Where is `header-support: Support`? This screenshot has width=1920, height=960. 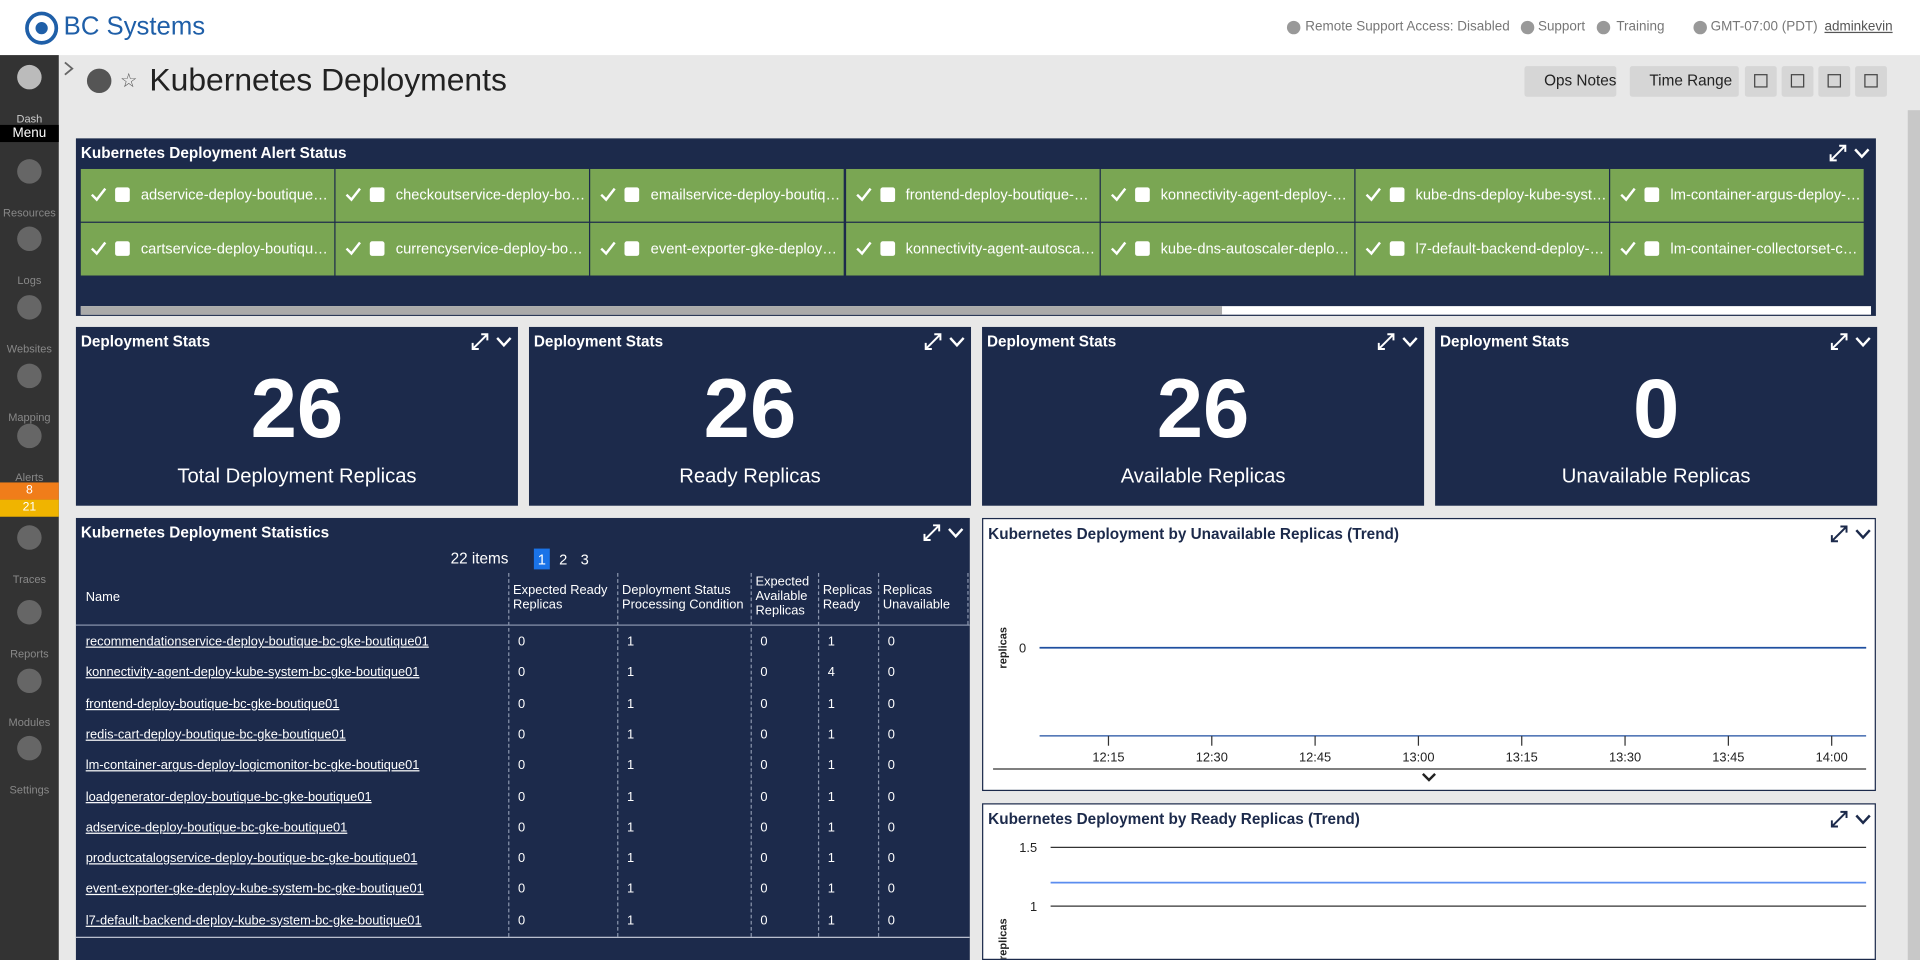 header-support: Support is located at coordinates (1561, 27).